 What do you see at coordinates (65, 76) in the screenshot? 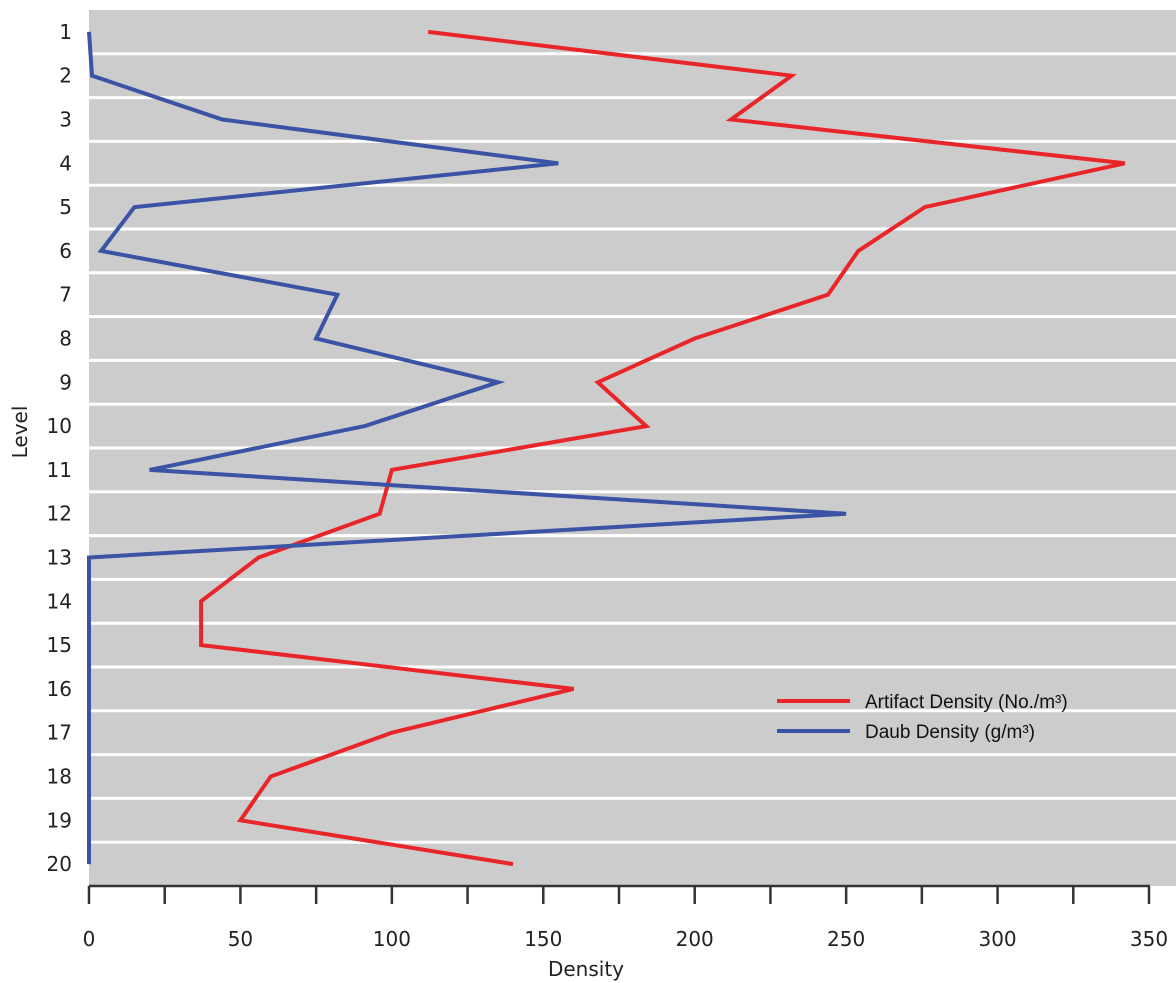
I see `y-tick-label: 2` at bounding box center [65, 76].